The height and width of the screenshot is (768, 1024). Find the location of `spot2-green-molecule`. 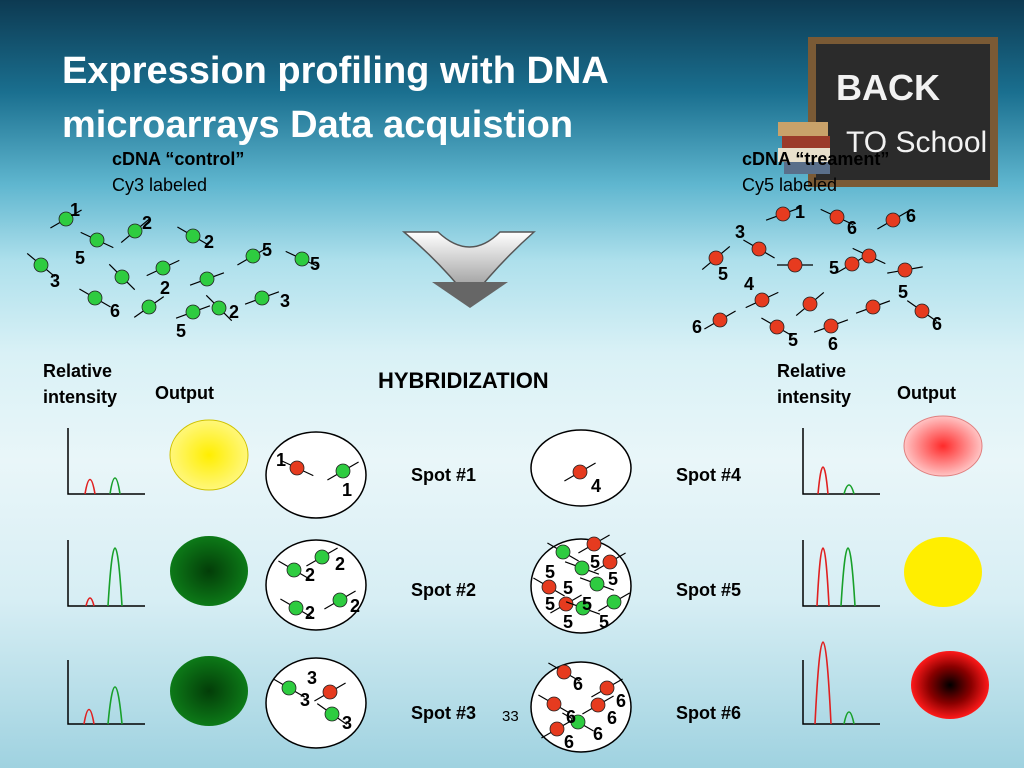

spot2-green-molecule is located at coordinates (294, 570).